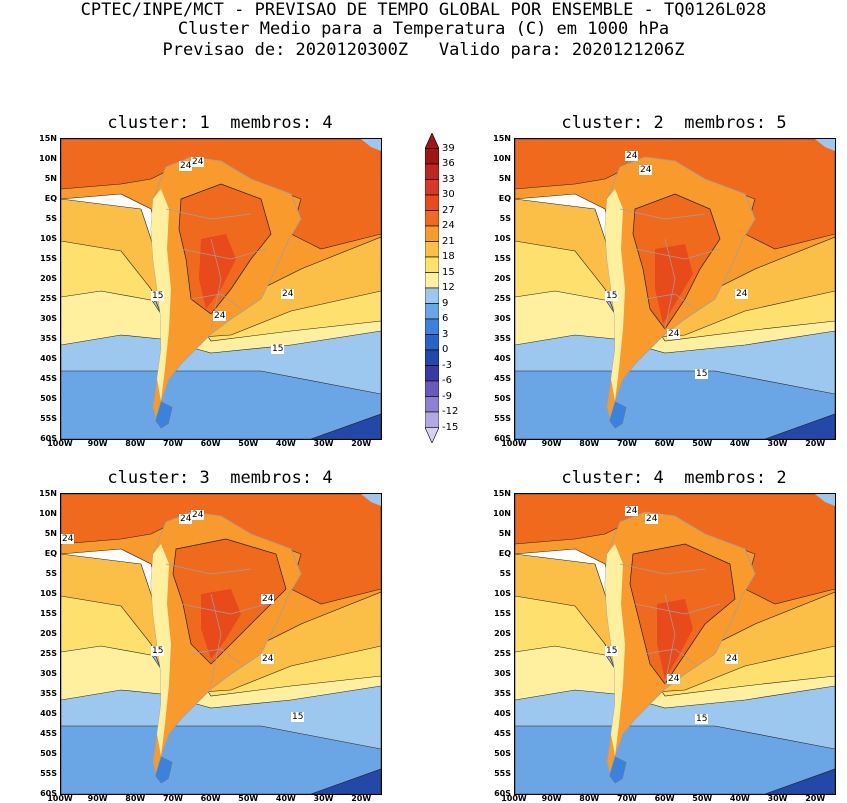  What do you see at coordinates (445, 334) in the screenshot?
I see `colorbar-label: 3` at bounding box center [445, 334].